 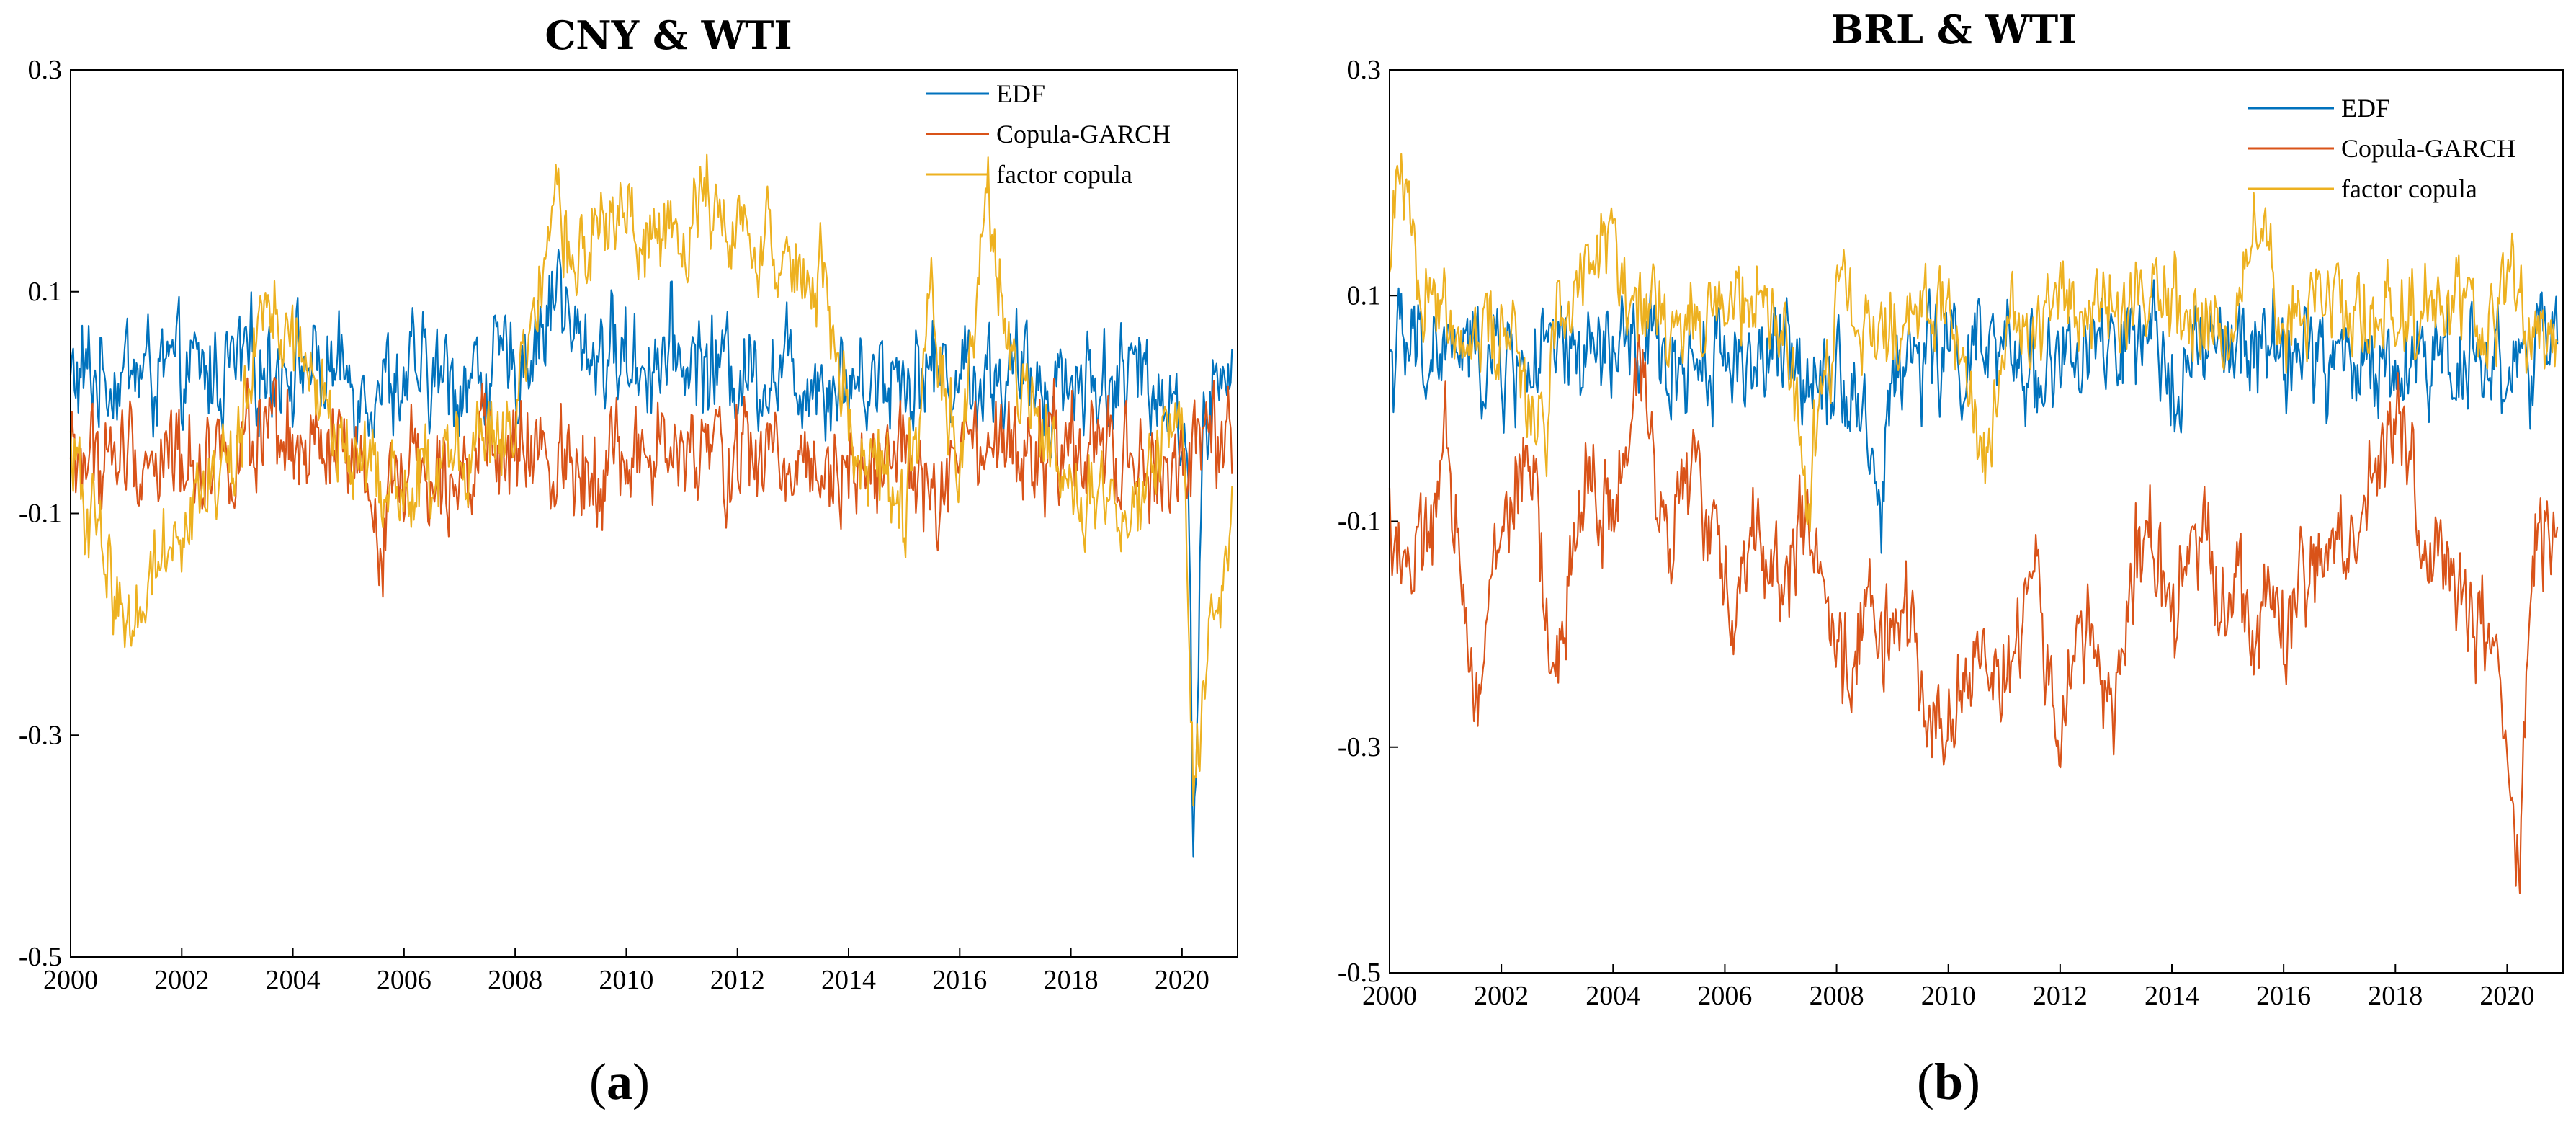 I want to click on series-line-copula-garch, so click(x=651, y=487).